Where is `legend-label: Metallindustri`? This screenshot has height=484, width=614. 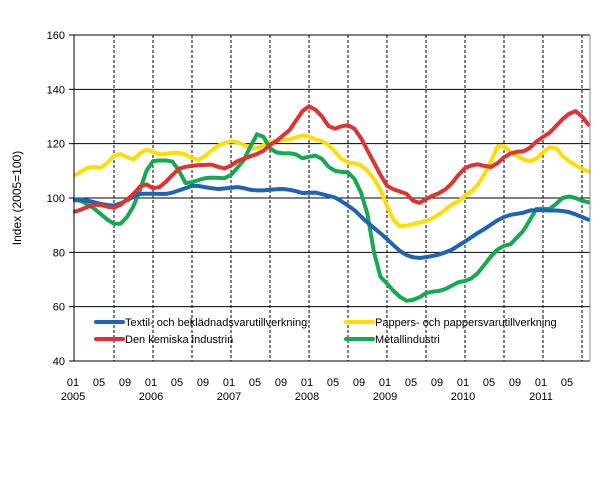 legend-label: Metallindustri is located at coordinates (407, 340).